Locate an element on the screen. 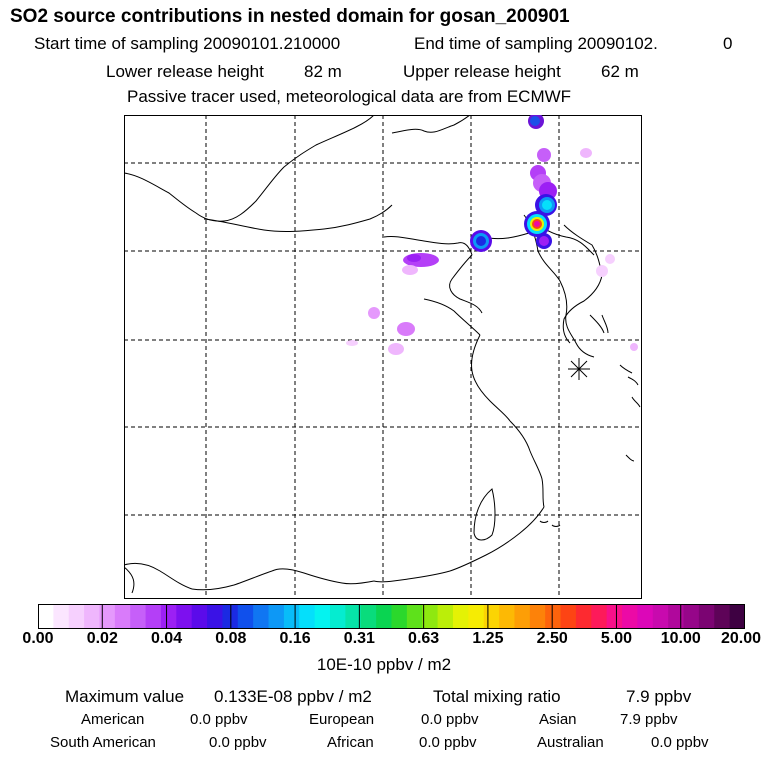 This screenshot has height=768, width=768. region-value-south-american: 0.0 ppbv is located at coordinates (238, 742).